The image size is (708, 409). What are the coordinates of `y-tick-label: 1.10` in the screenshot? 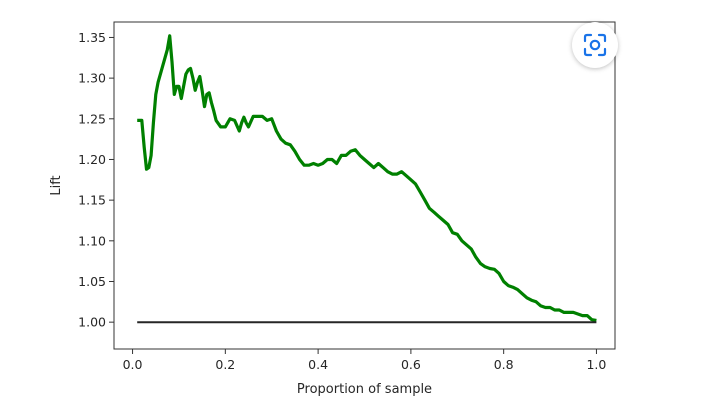 It's located at (92, 240).